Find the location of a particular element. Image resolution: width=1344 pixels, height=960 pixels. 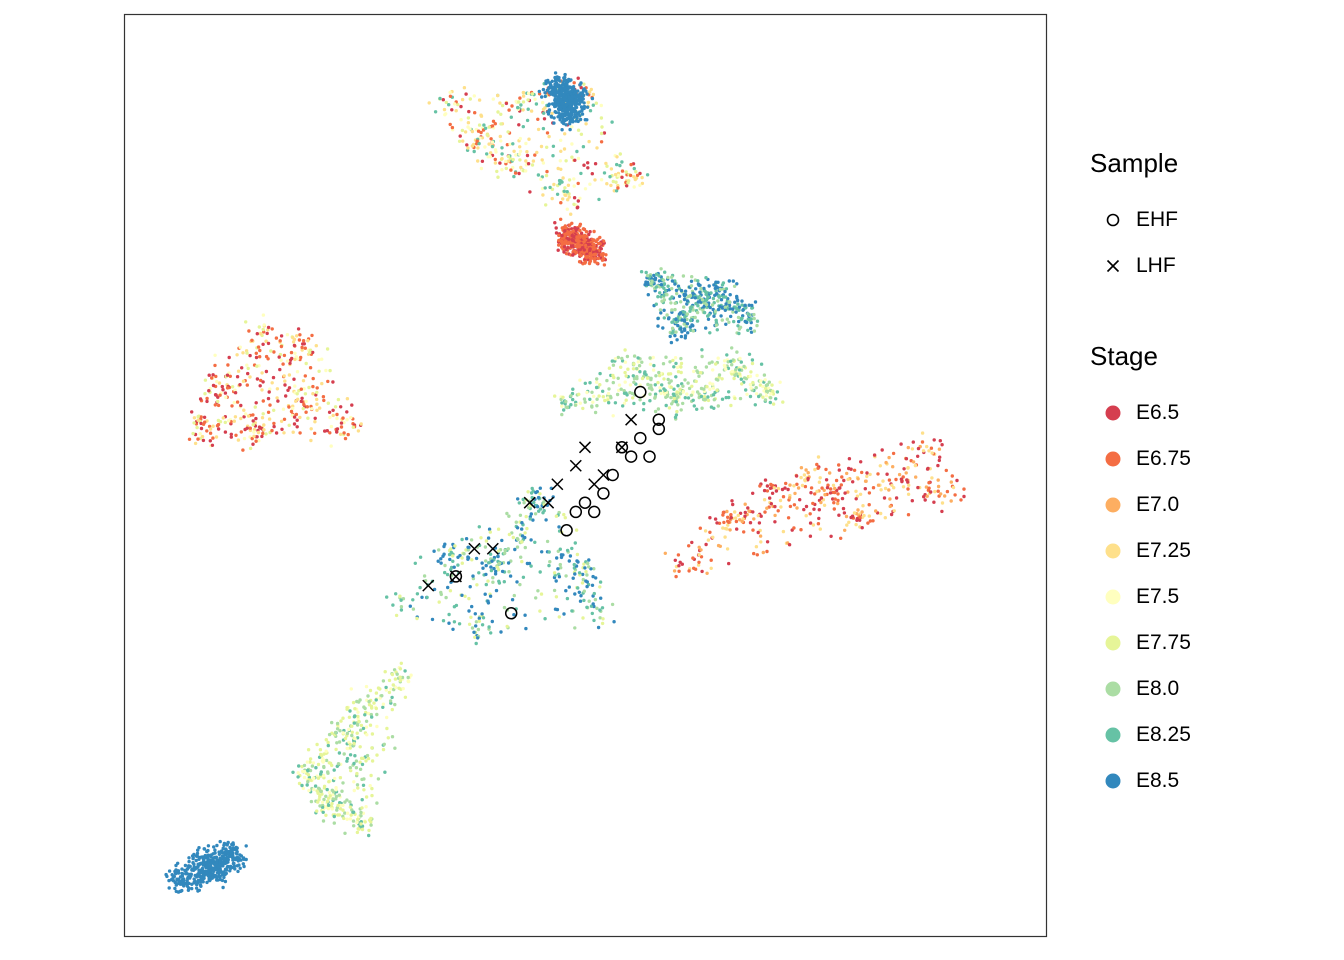

legend-label: E7.25 is located at coordinates (1163, 550).